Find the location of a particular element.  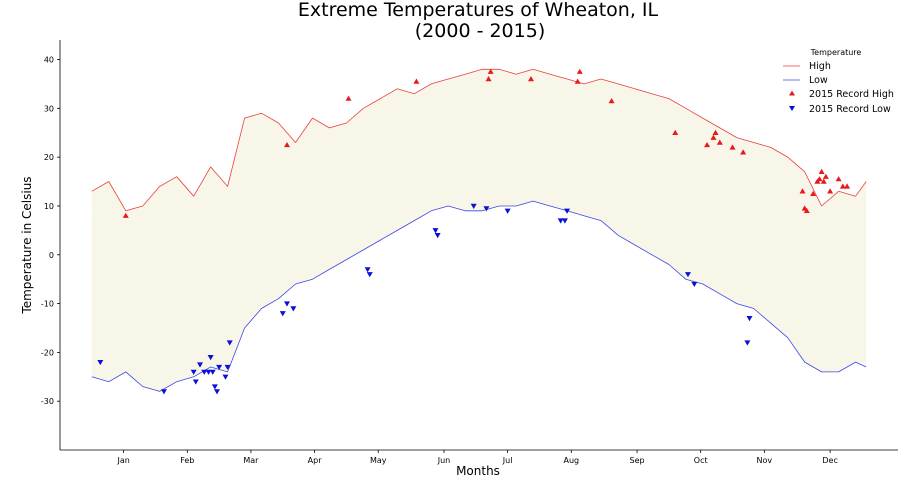

legend-low-label: Low is located at coordinates (818, 80).